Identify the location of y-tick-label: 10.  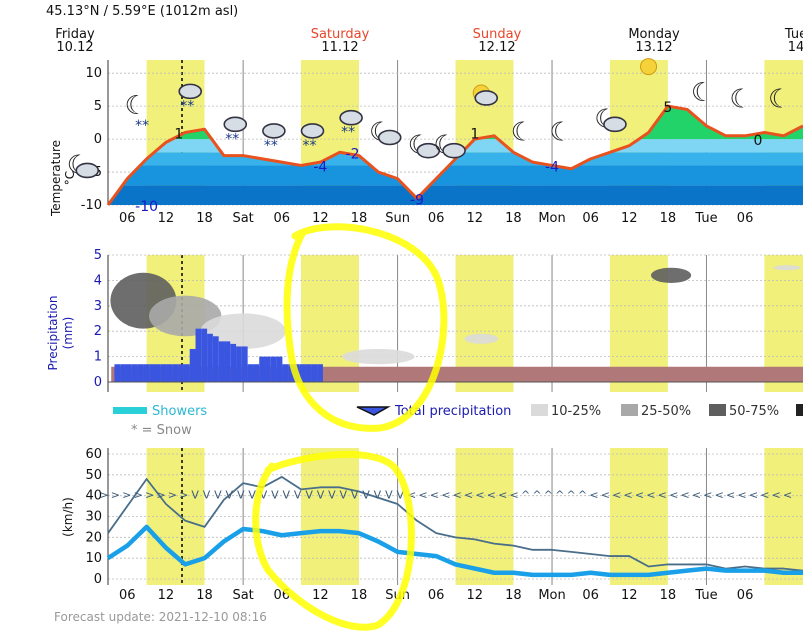
(93, 558).